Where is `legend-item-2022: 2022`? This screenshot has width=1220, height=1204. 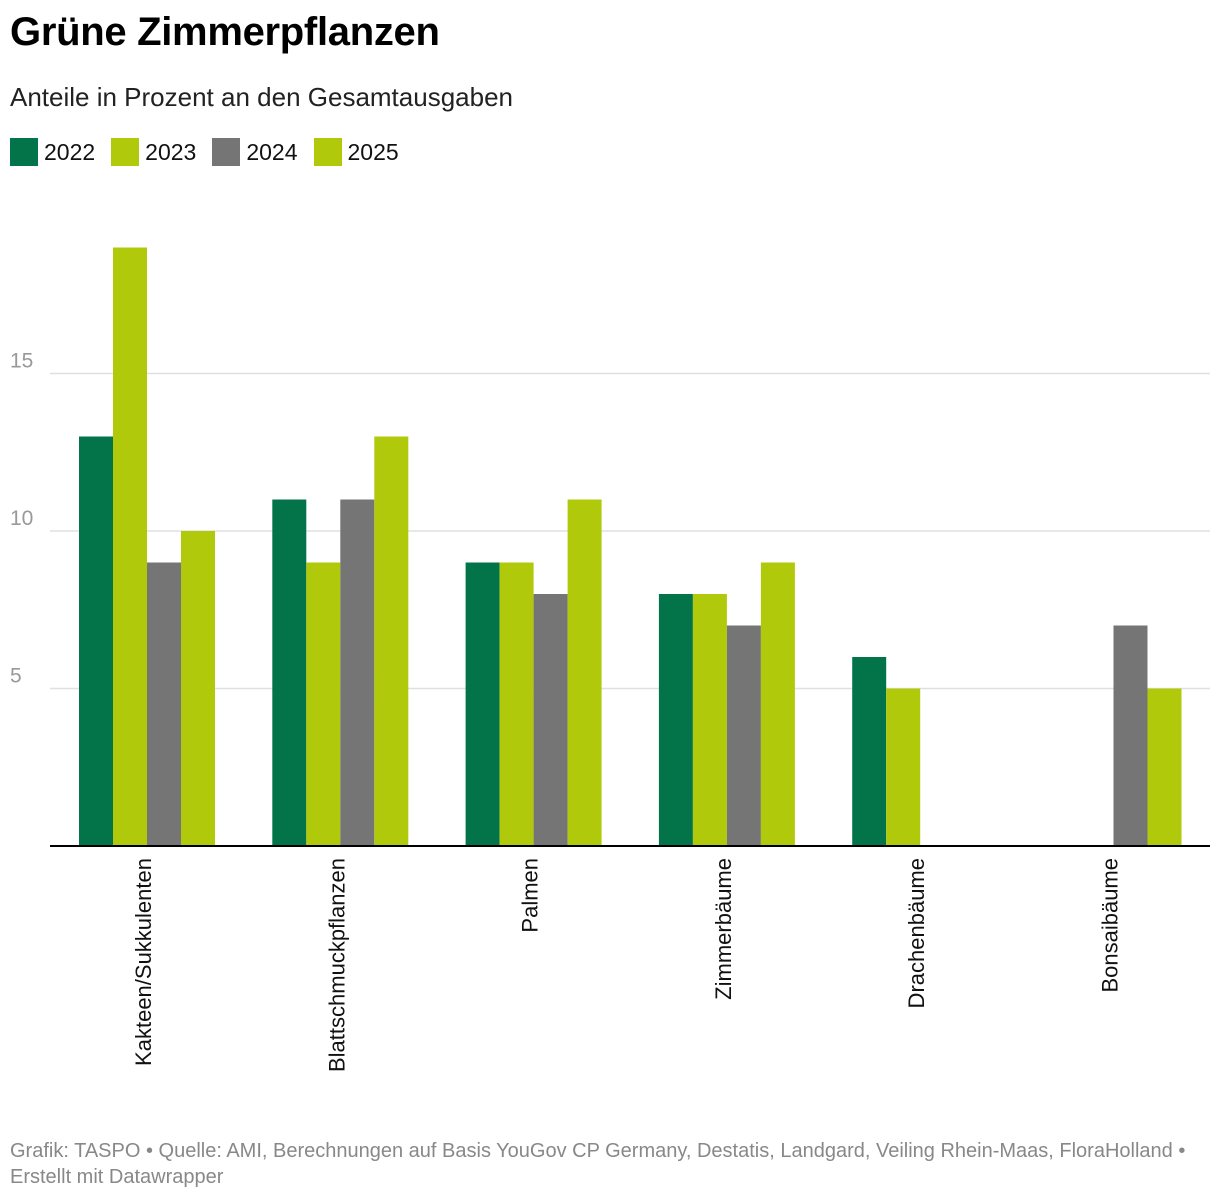
legend-item-2022: 2022 is located at coordinates (52, 152).